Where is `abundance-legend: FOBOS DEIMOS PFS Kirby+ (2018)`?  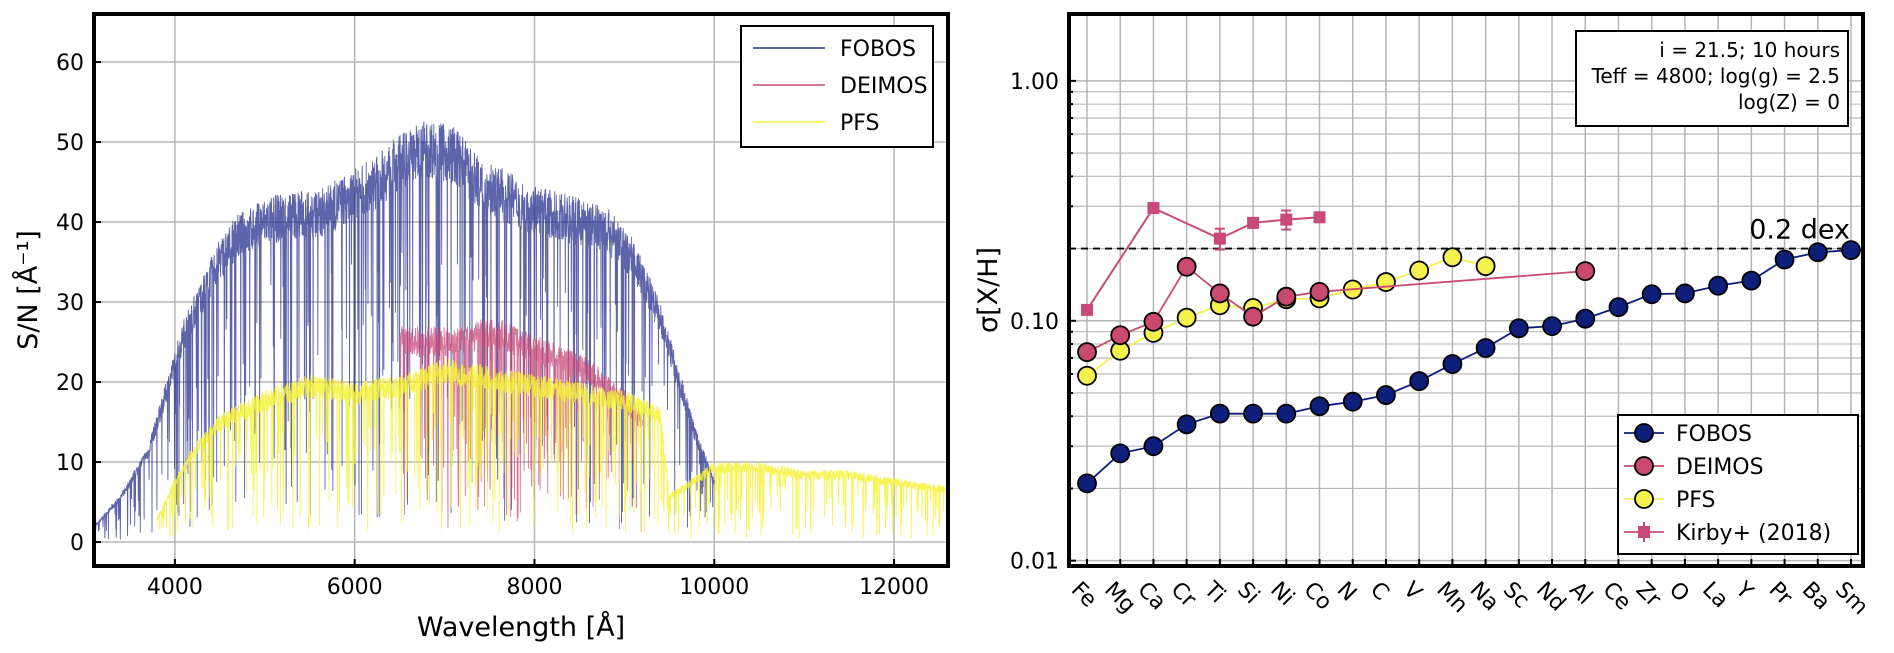
abundance-legend: FOBOS DEIMOS PFS Kirby+ (2018) is located at coordinates (1738, 484).